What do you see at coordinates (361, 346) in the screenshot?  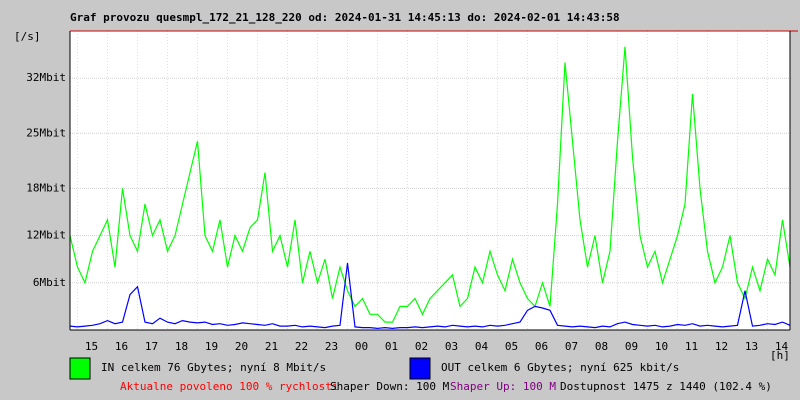 I see `x-tick-label: 00` at bounding box center [361, 346].